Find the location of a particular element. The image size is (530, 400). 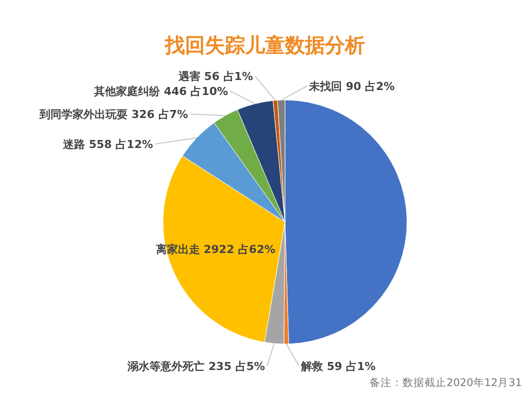

slice-label: 遇害 56 占1% is located at coordinates (215, 76).